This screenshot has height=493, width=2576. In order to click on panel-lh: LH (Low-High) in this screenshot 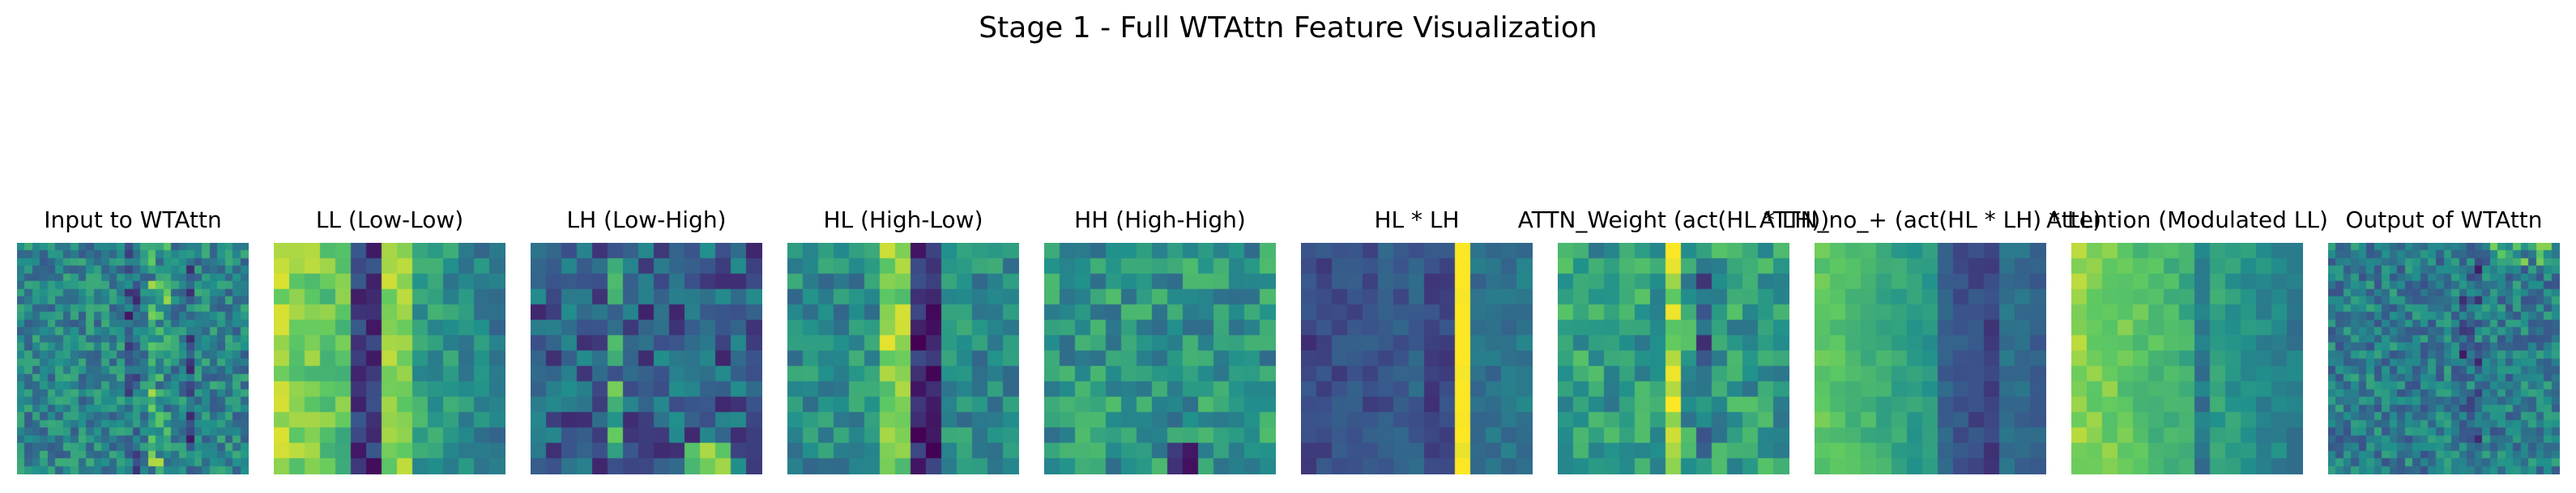, I will do `click(646, 341)`.